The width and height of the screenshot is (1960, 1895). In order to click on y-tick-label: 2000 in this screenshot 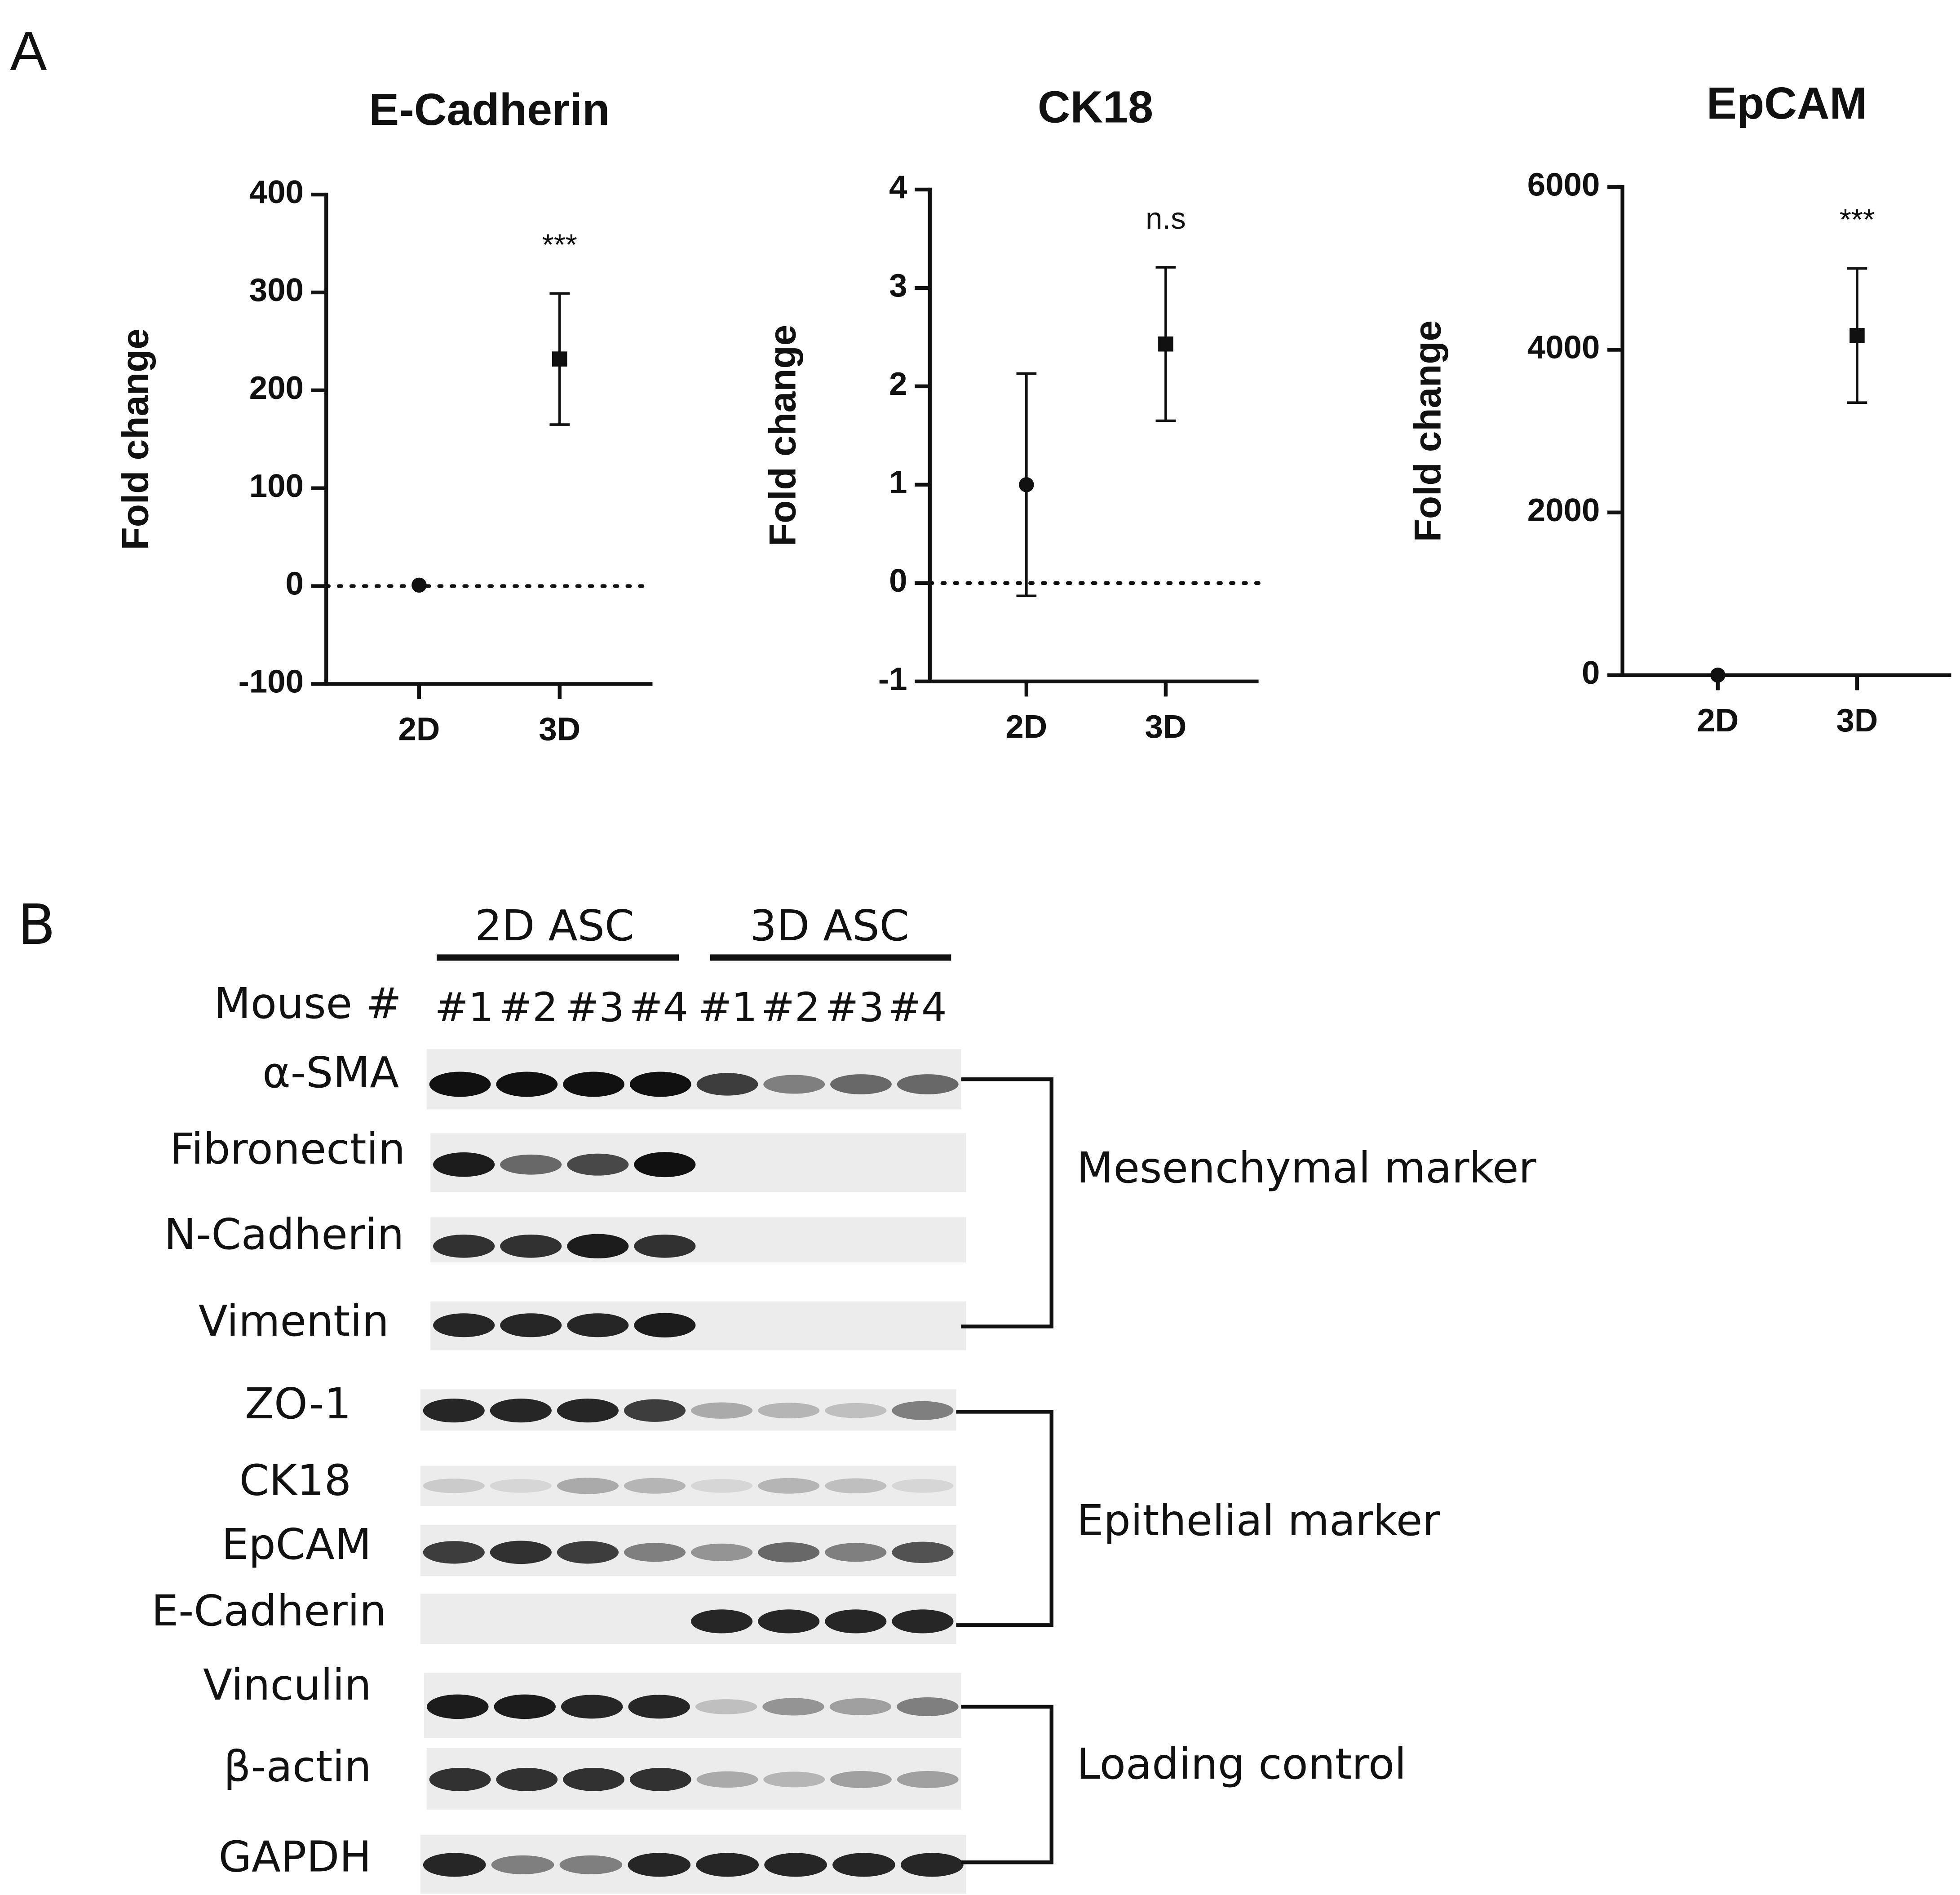, I will do `click(1564, 510)`.